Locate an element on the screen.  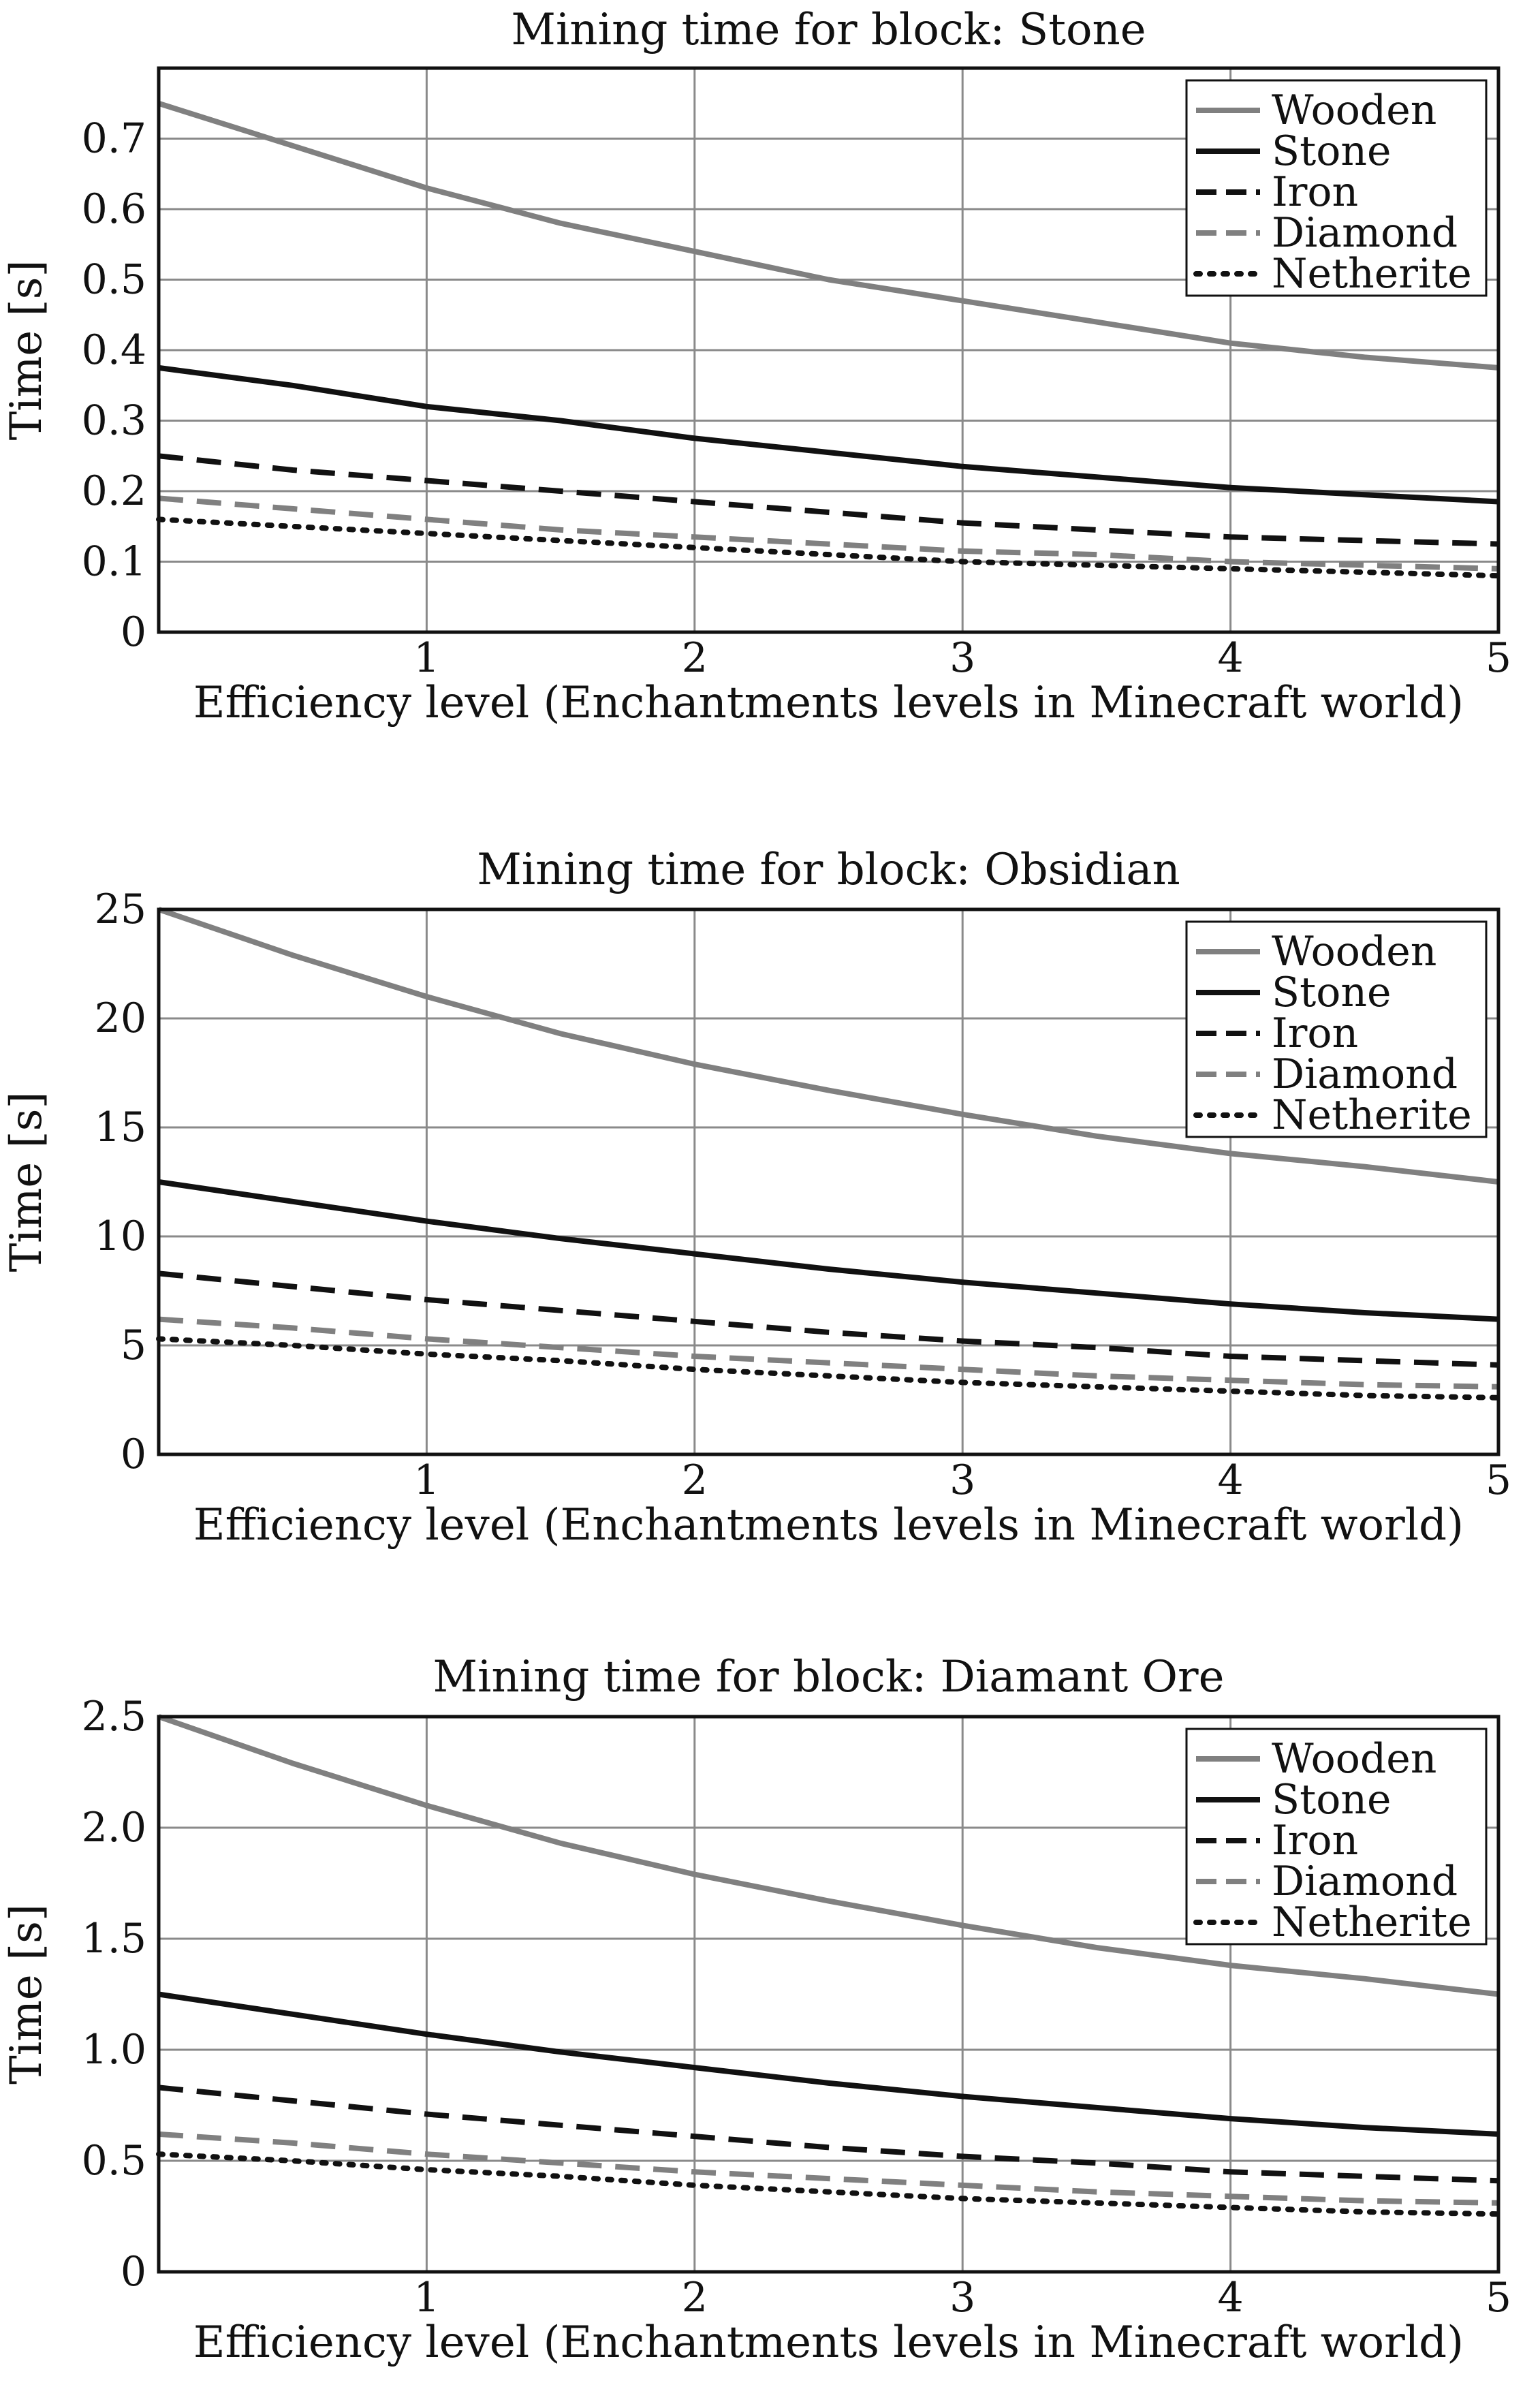
y-tick-label: 1.0 is located at coordinates (114, 2050).